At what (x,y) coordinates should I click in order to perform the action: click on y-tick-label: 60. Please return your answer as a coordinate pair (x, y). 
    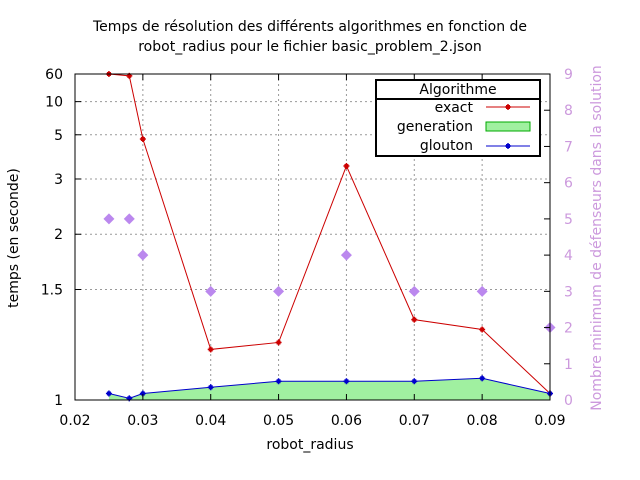
    Looking at the image, I should click on (54, 75).